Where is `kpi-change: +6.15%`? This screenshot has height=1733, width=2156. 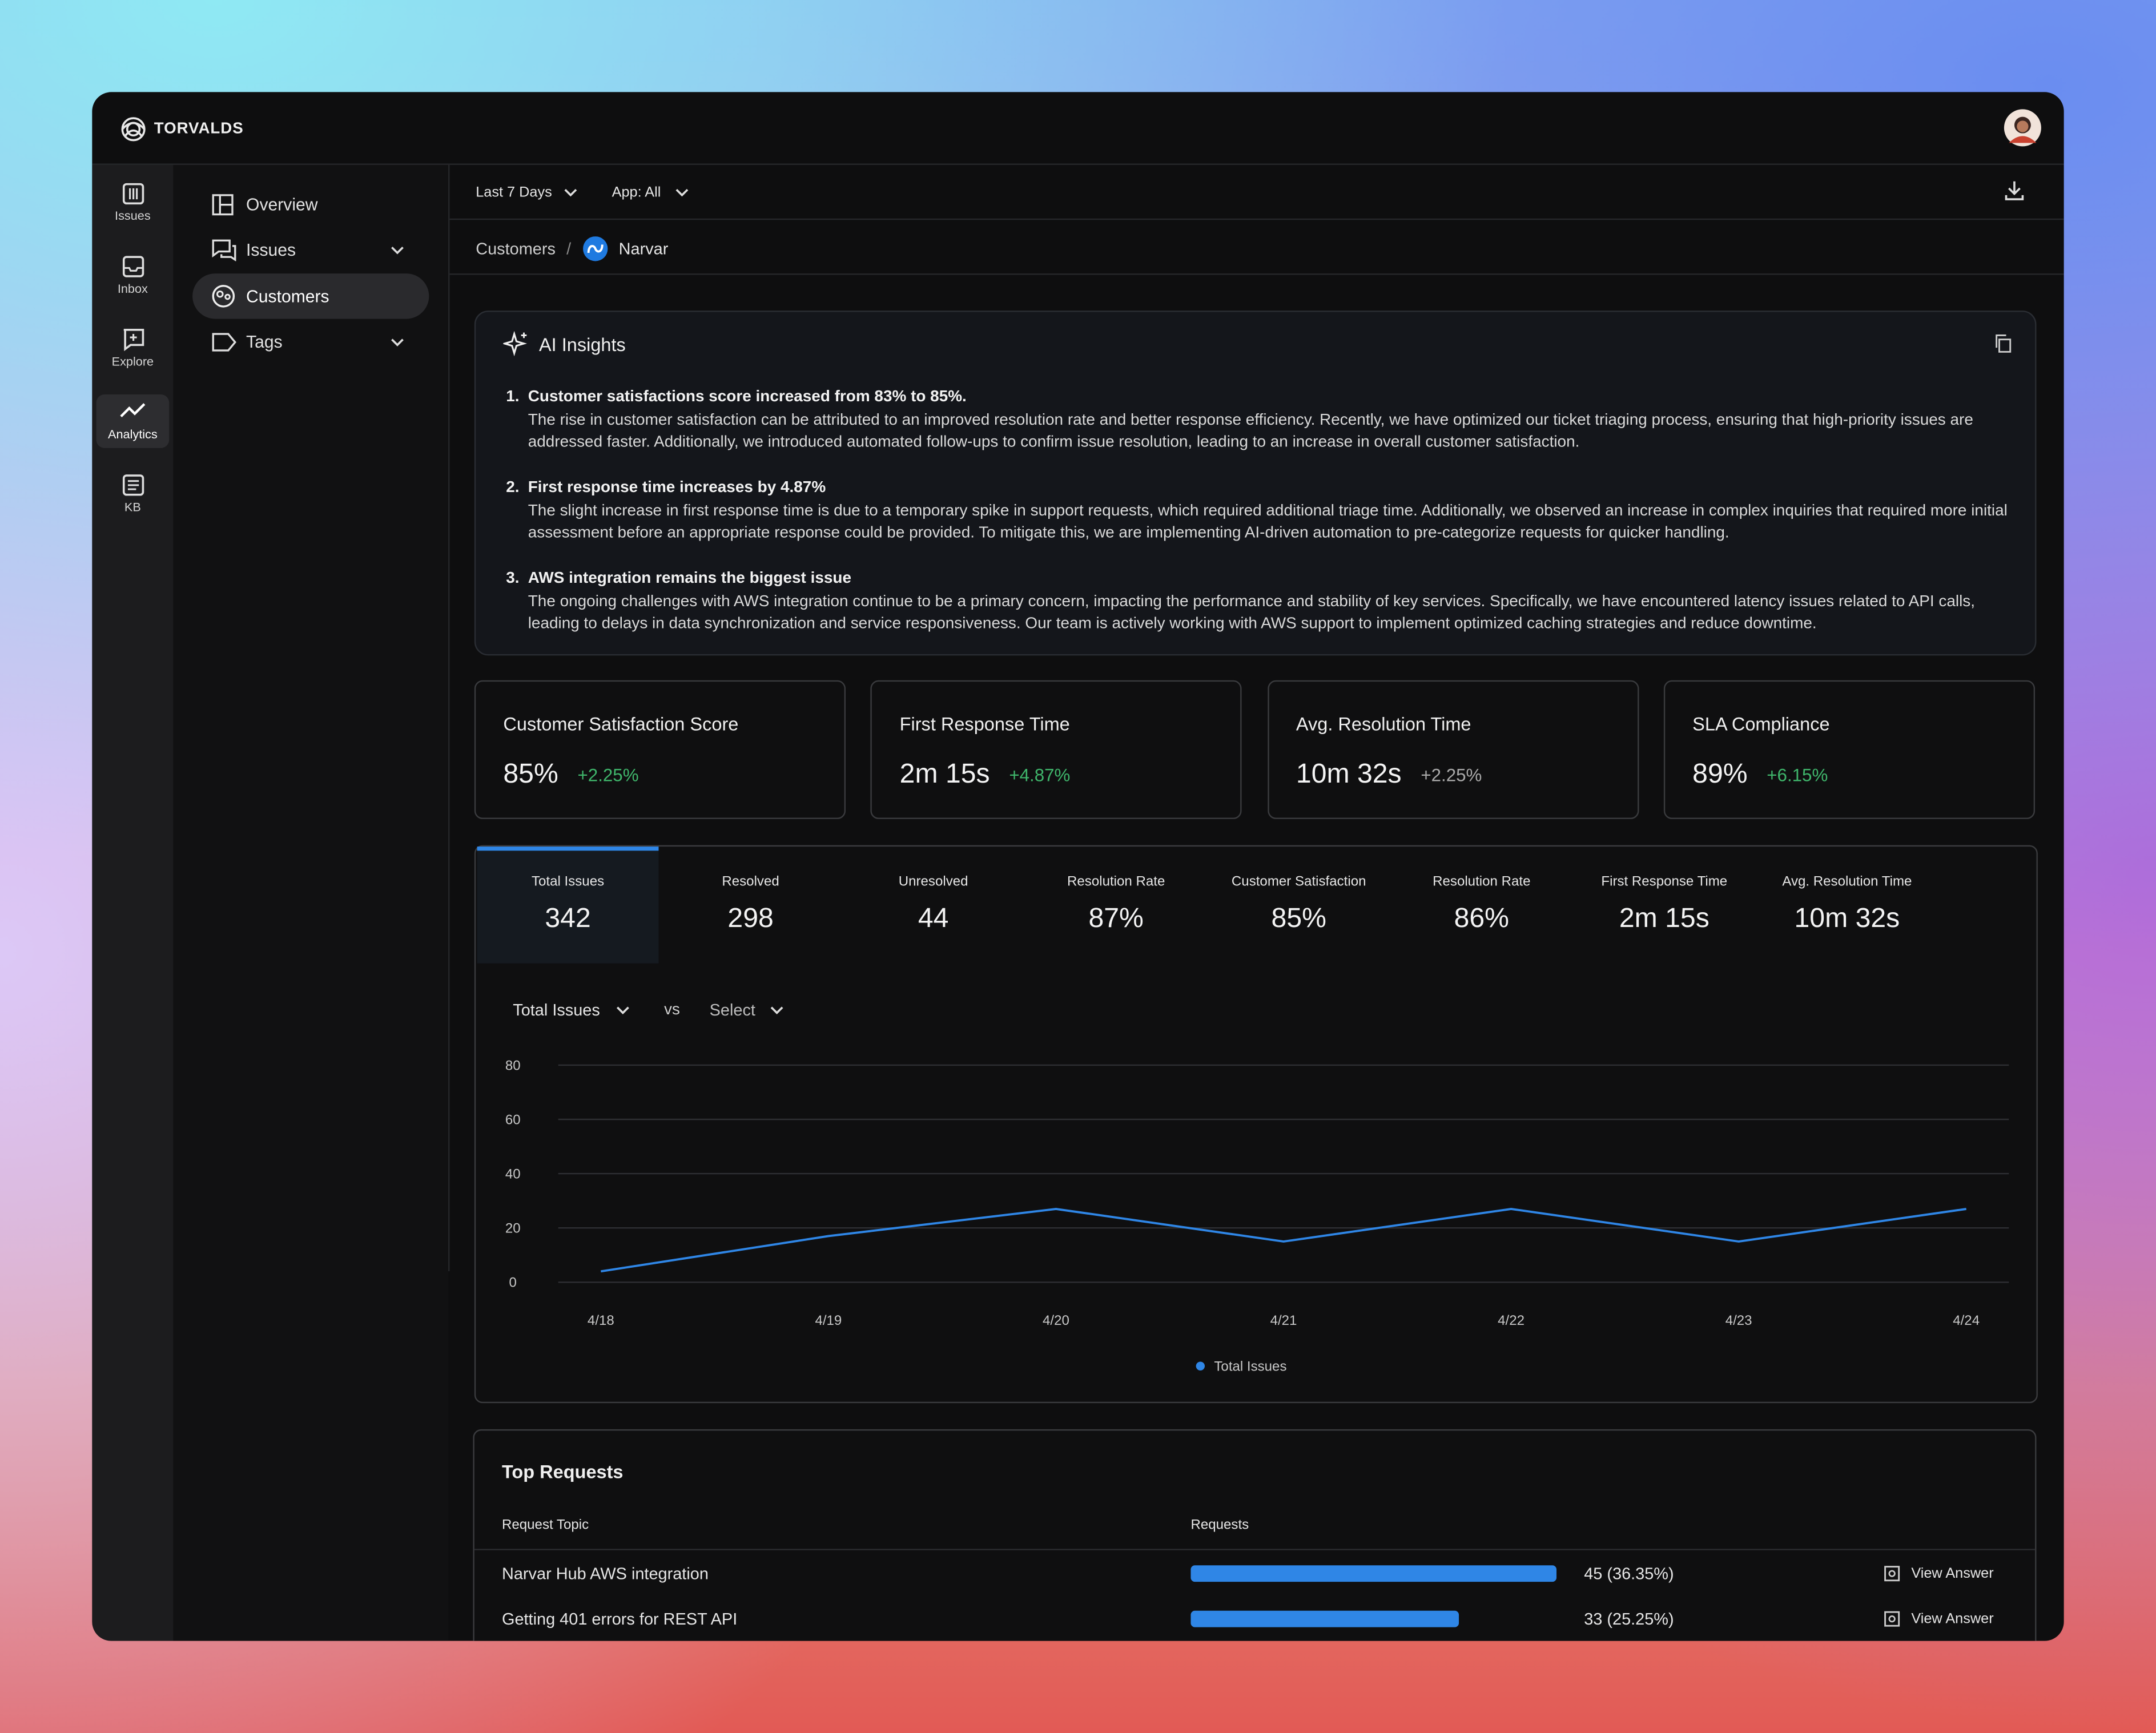 kpi-change: +6.15% is located at coordinates (1797, 774).